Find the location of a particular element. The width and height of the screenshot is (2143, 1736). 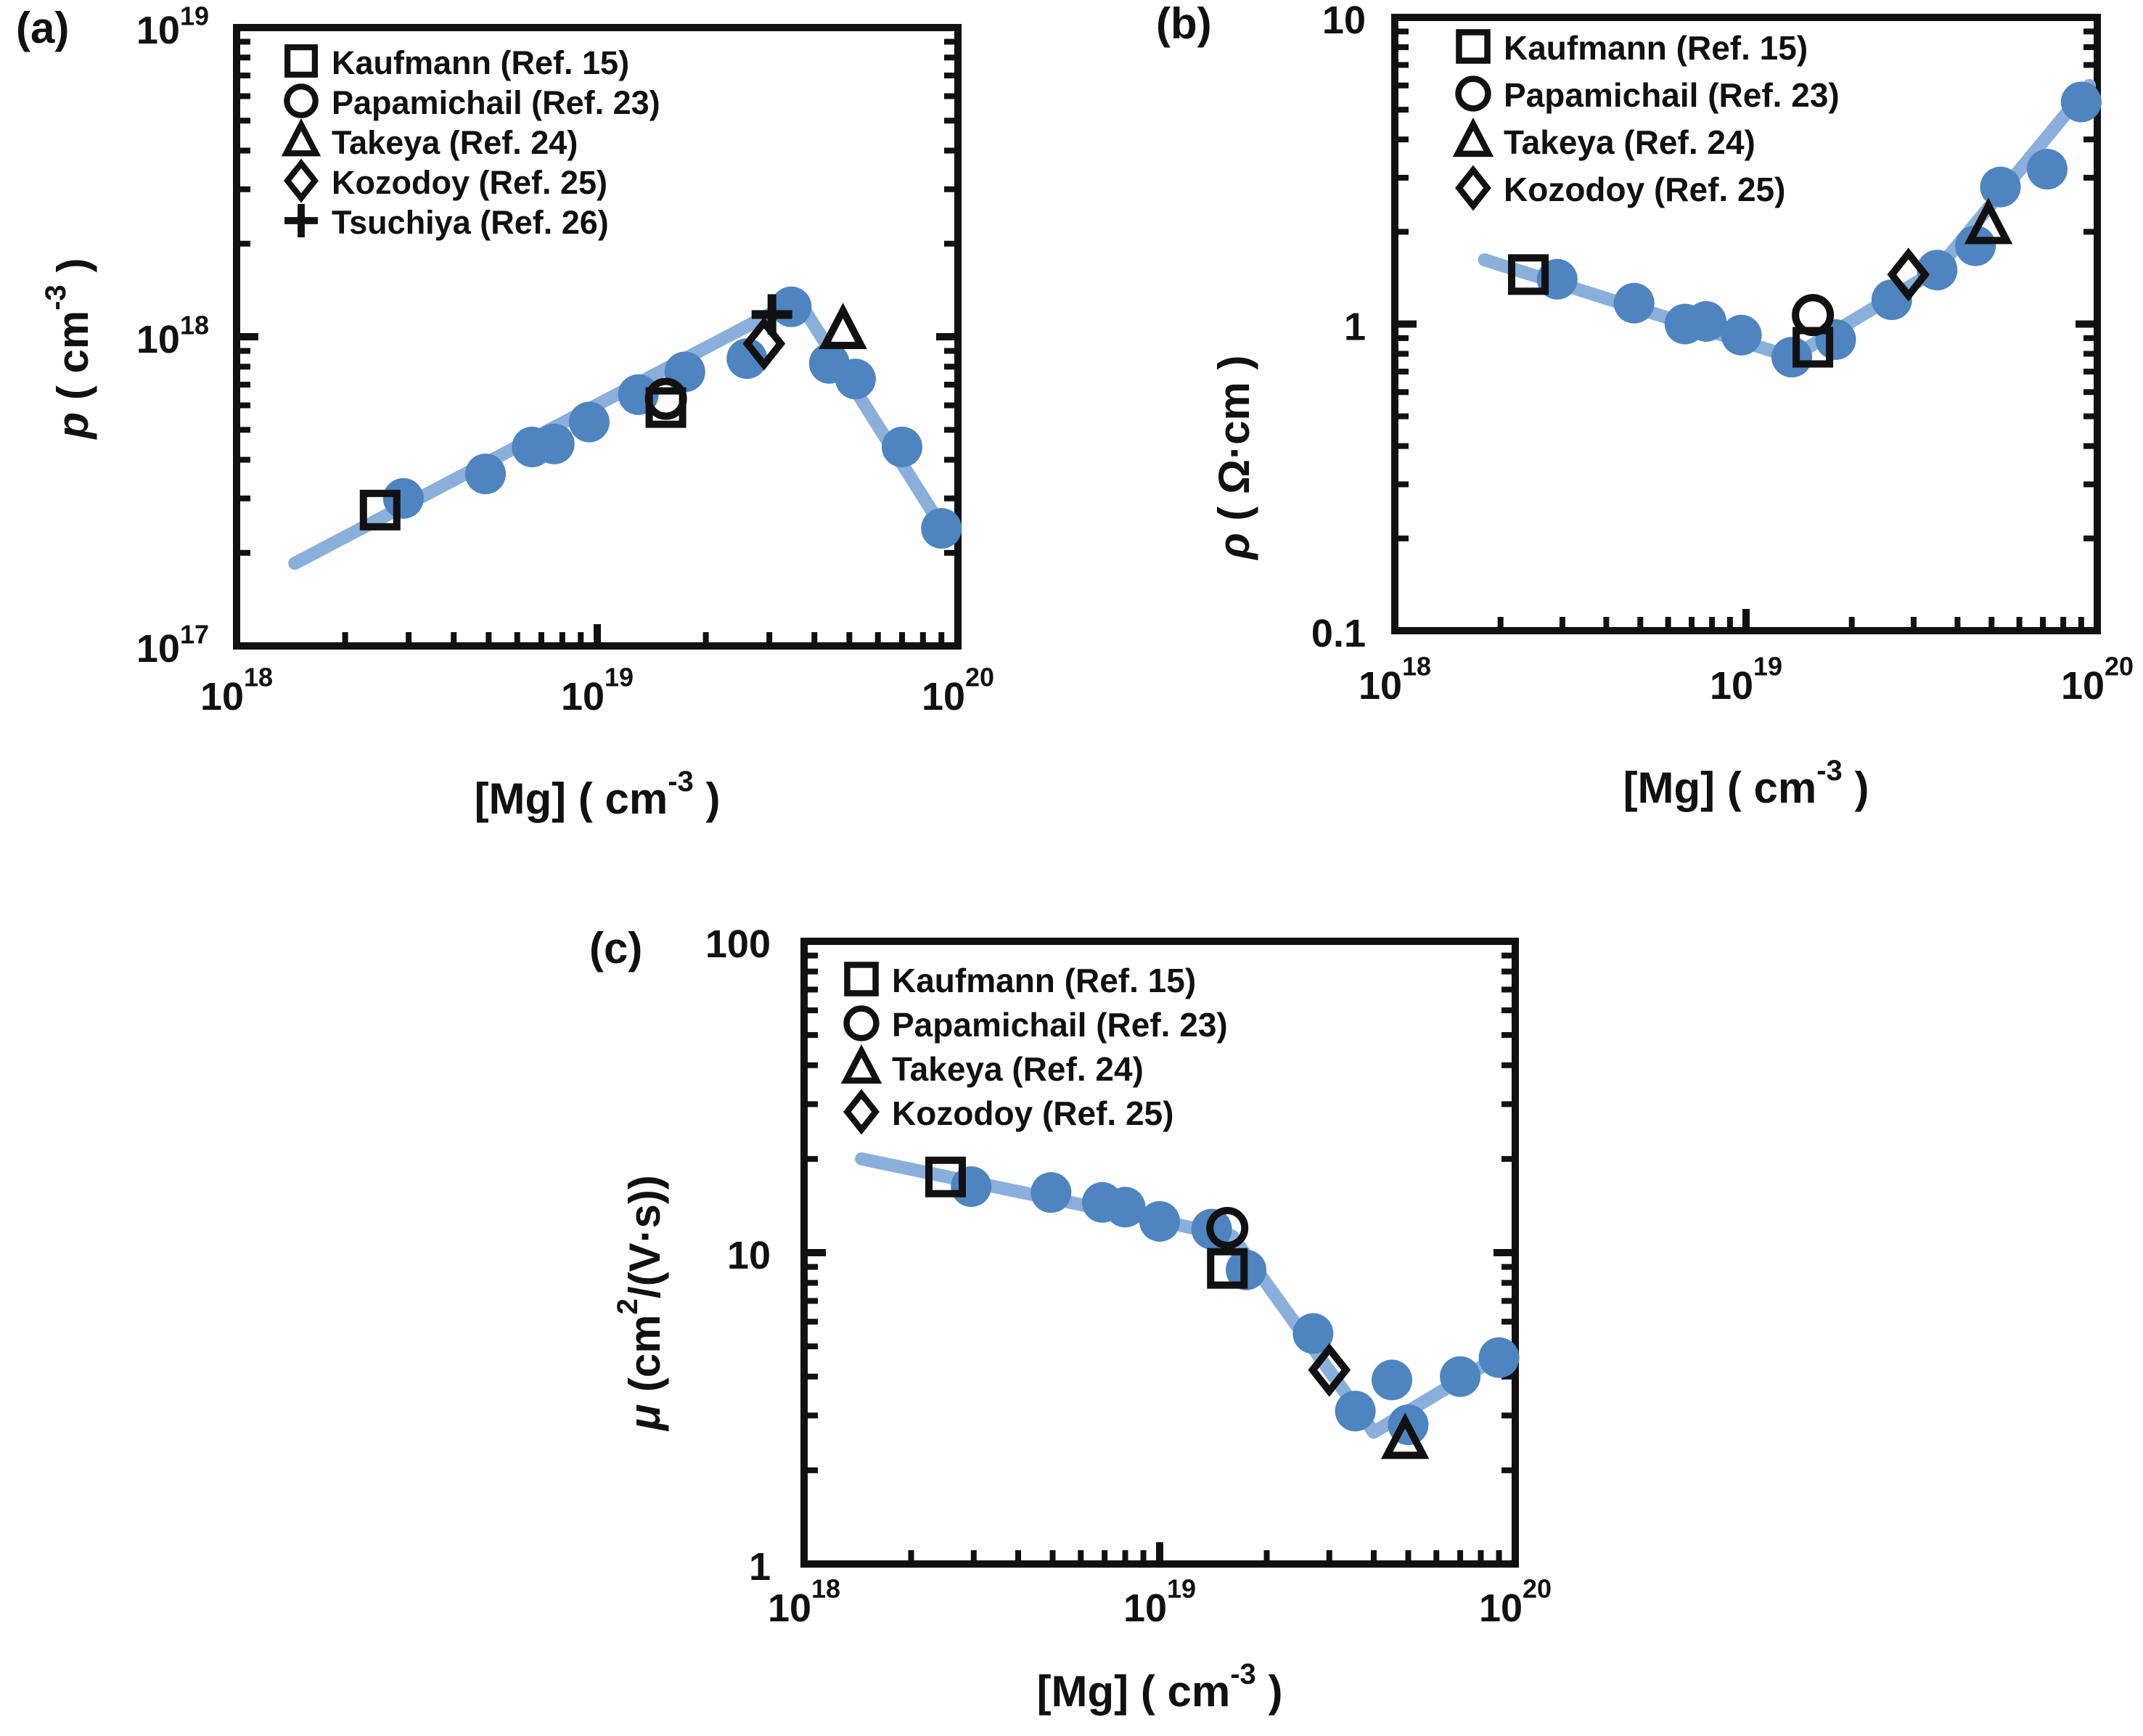

panel-a-y-tick-label: 1019 is located at coordinates (172, 26).